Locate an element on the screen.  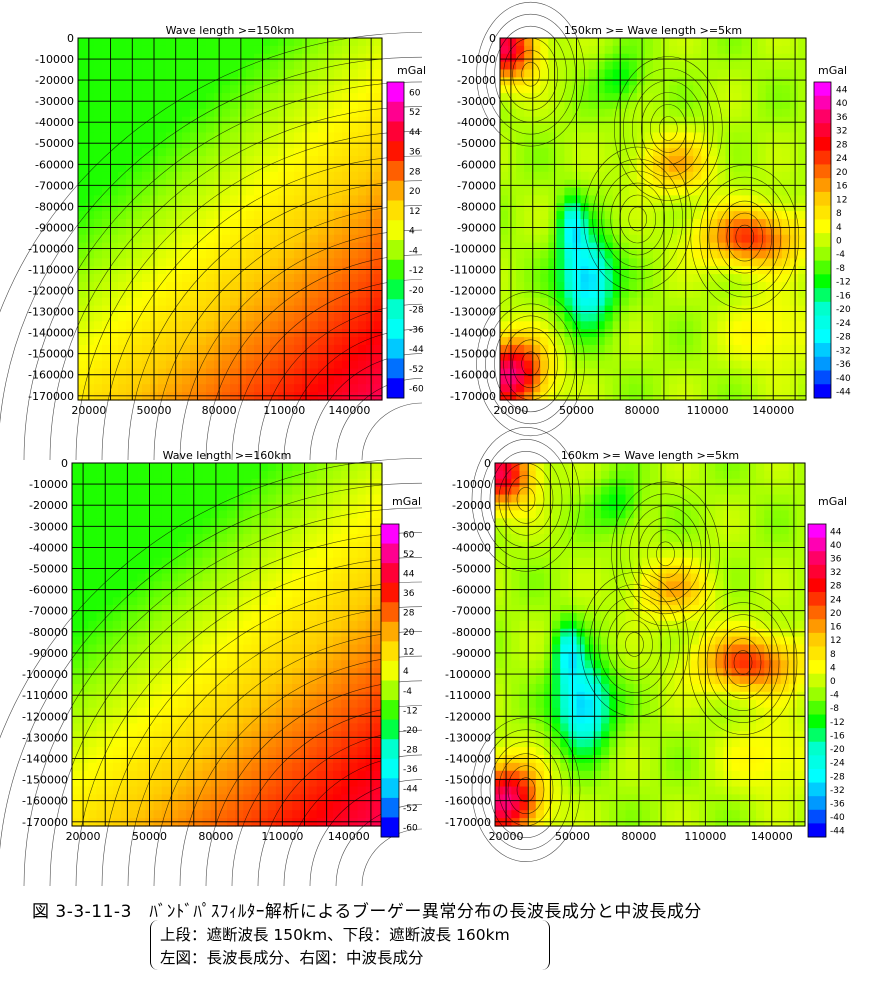
colorbar-tick-label: 32 is located at coordinates (841, 132).